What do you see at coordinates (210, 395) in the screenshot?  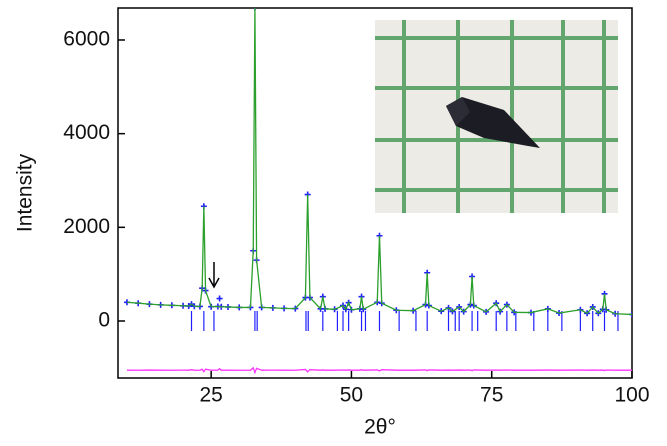 I see `x-tick-label: 25` at bounding box center [210, 395].